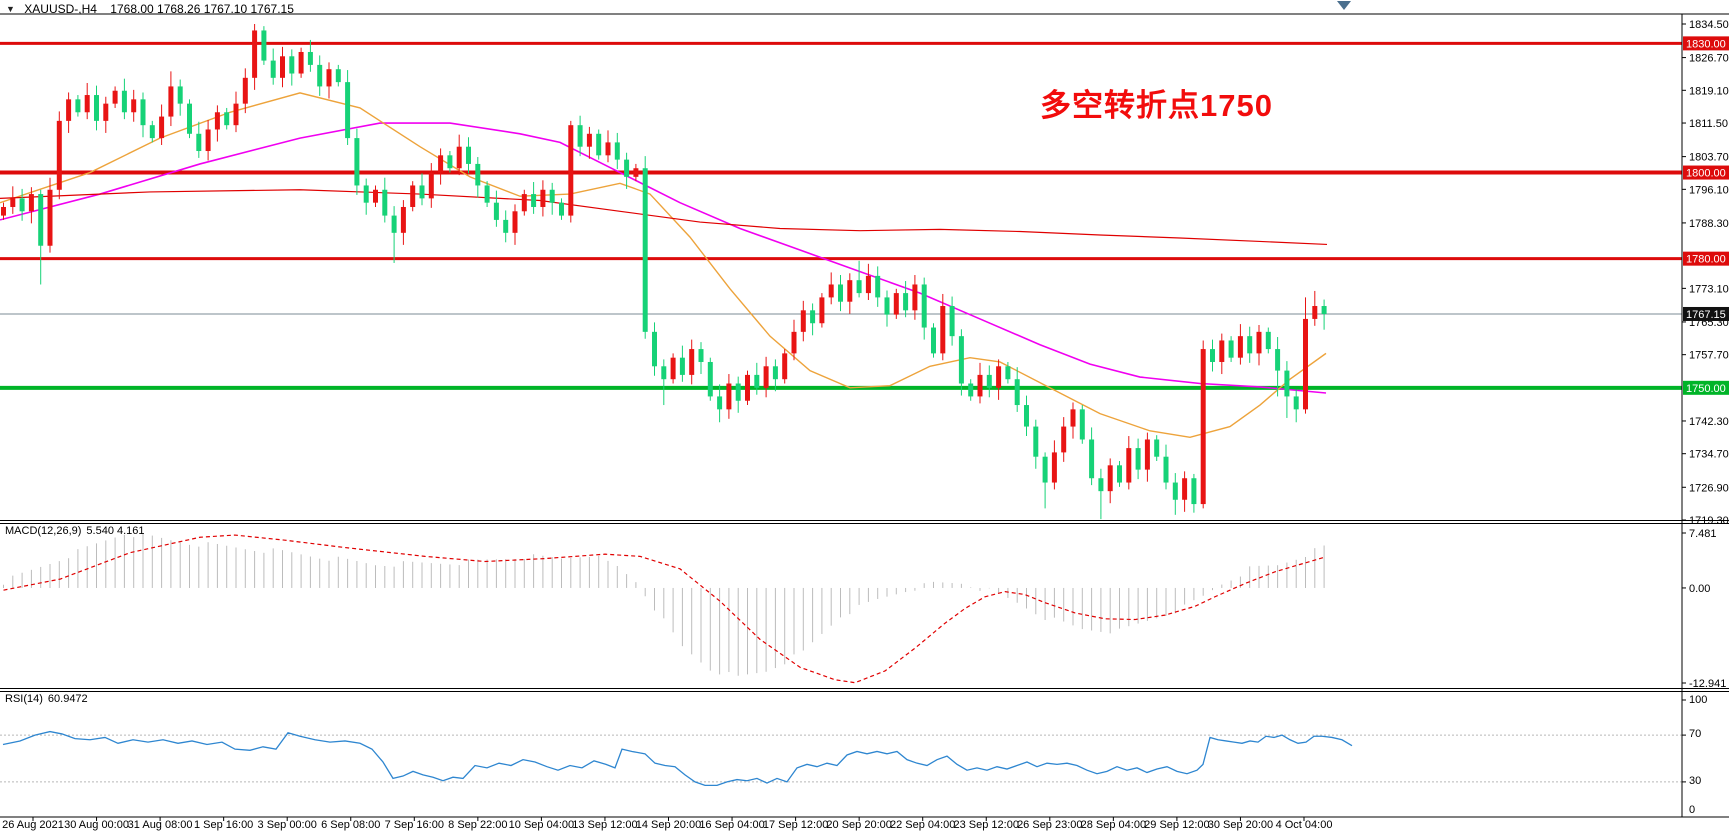 The height and width of the screenshot is (837, 1729). Describe the element at coordinates (10, 9) in the screenshot. I see `symbol-dropdown-icon: ▼` at that location.